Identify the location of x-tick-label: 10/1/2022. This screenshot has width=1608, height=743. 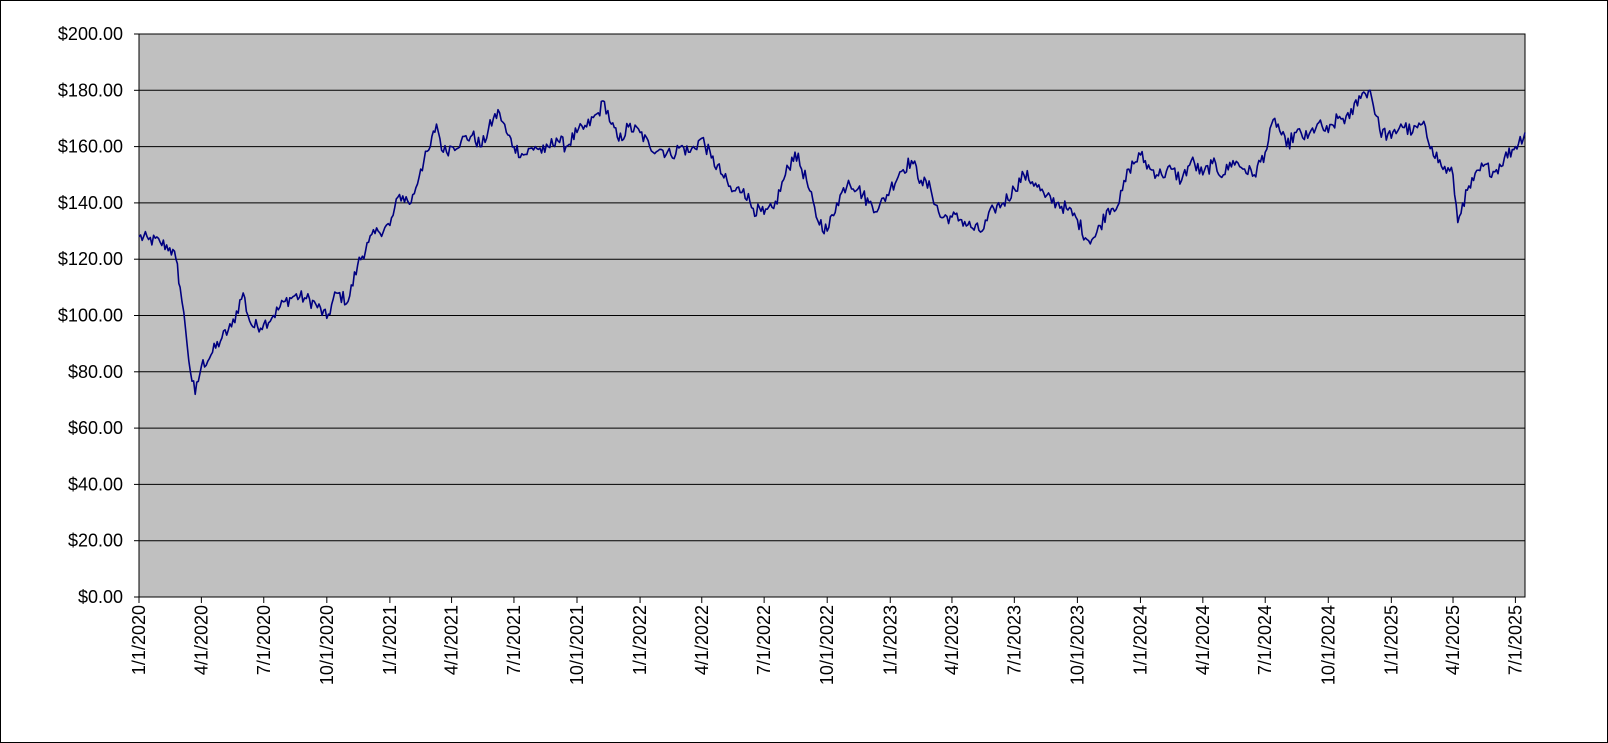
(827, 645).